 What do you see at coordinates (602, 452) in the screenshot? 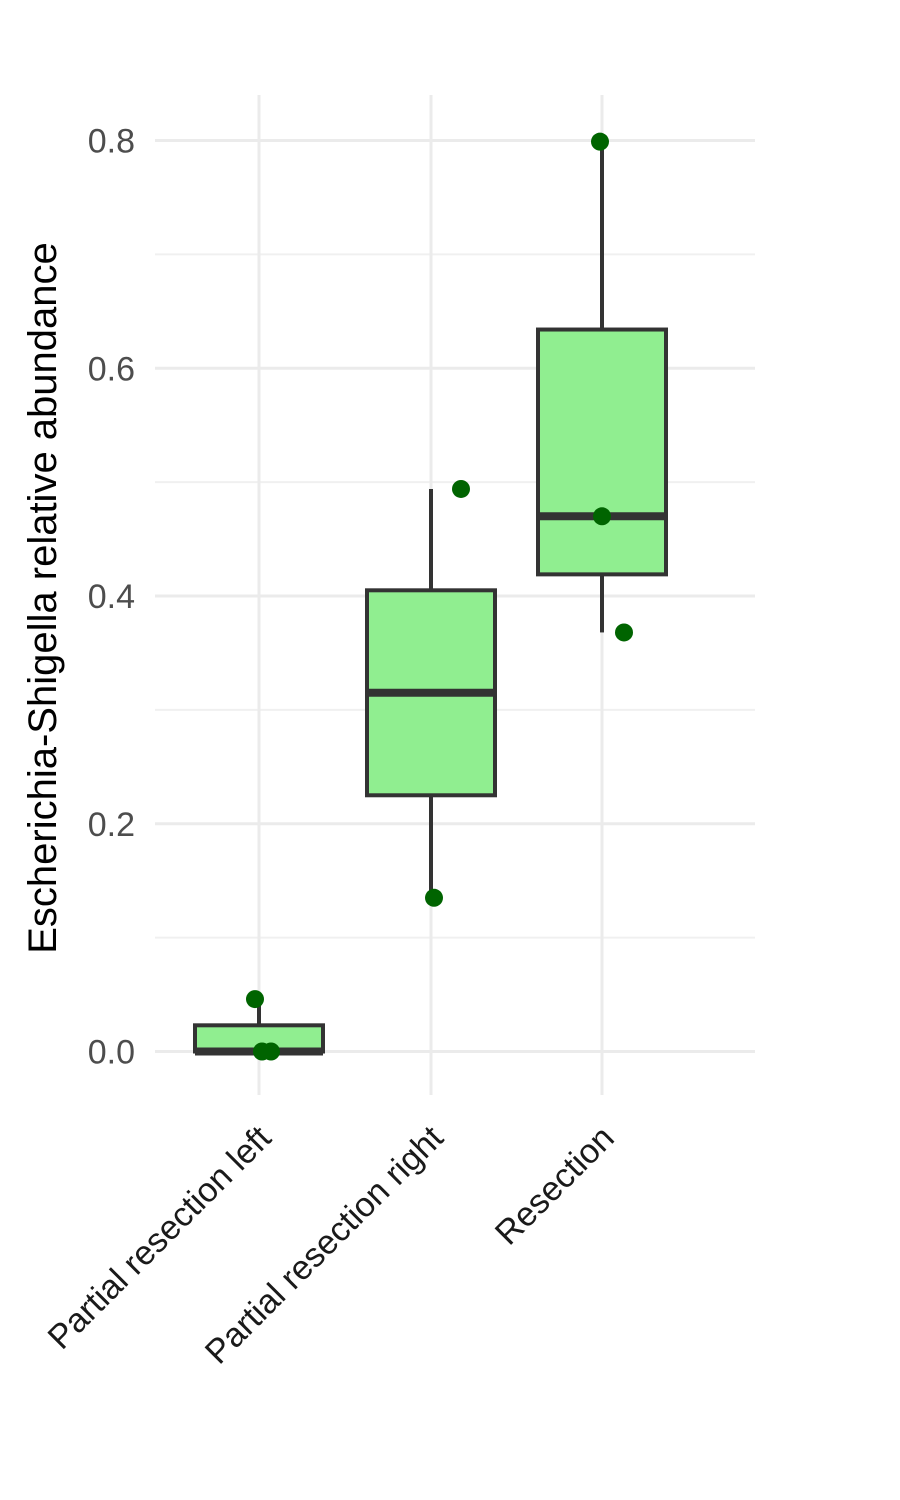
I see `box-iqr` at bounding box center [602, 452].